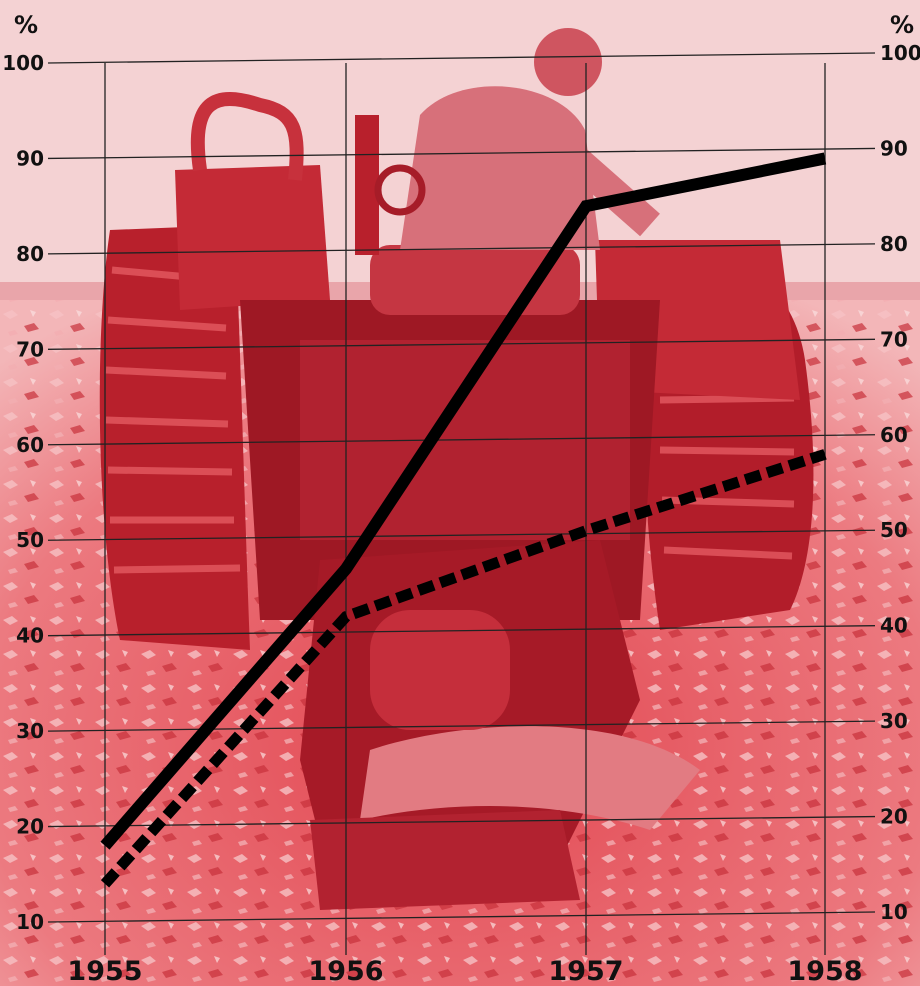  Describe the element at coordinates (900, 53) in the screenshot. I see `y-tick-label-right: 100` at that location.